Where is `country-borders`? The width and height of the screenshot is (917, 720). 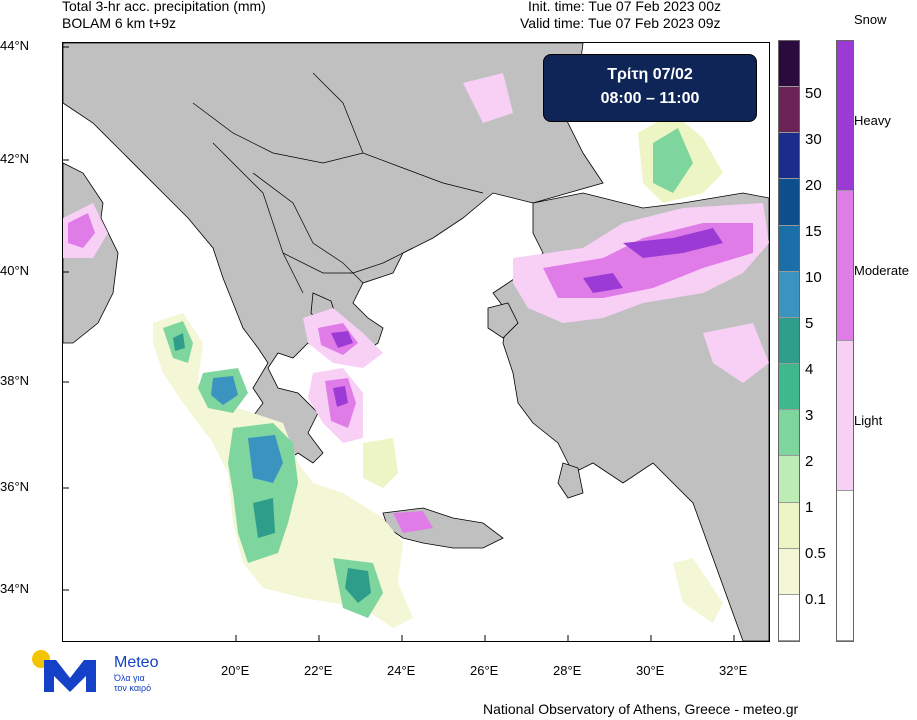
country-borders is located at coordinates (338, 183).